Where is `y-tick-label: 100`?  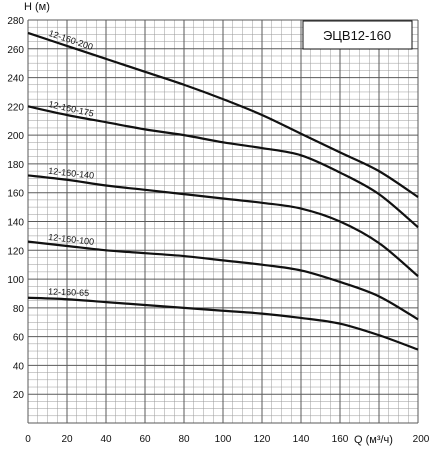
y-tick-label: 100 is located at coordinates (15, 280).